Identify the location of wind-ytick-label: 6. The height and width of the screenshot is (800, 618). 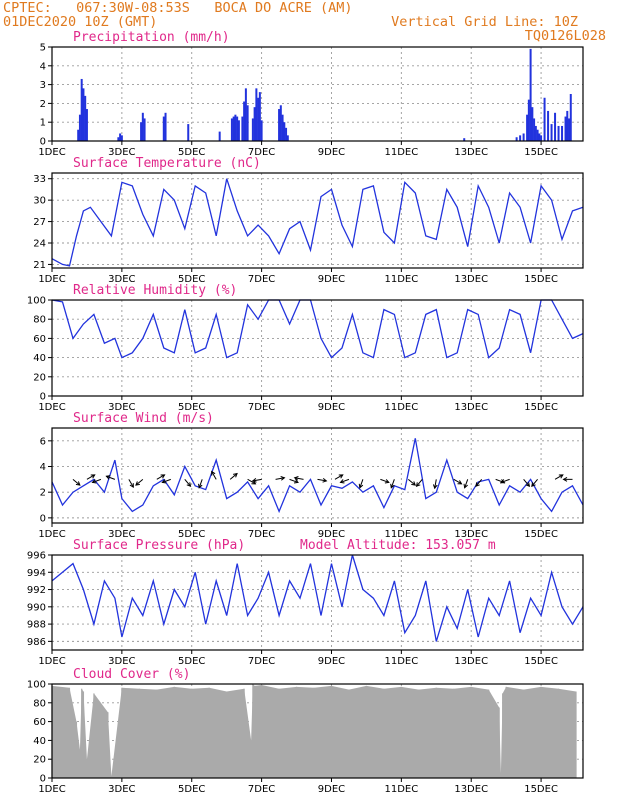
(43, 441).